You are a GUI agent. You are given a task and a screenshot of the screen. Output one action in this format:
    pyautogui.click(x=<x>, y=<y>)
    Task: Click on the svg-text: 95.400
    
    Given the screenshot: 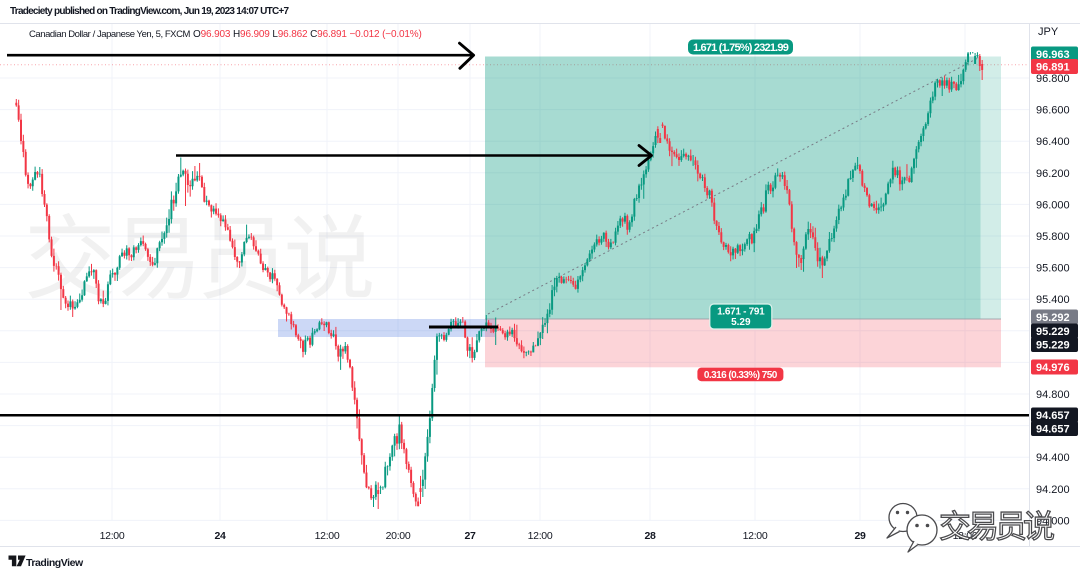 What is the action you would take?
    pyautogui.click(x=1053, y=300)
    